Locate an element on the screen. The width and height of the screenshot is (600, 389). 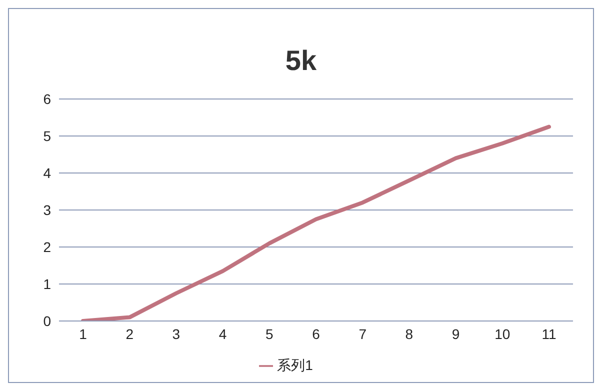
chart-title: 5k is located at coordinates (301, 61).